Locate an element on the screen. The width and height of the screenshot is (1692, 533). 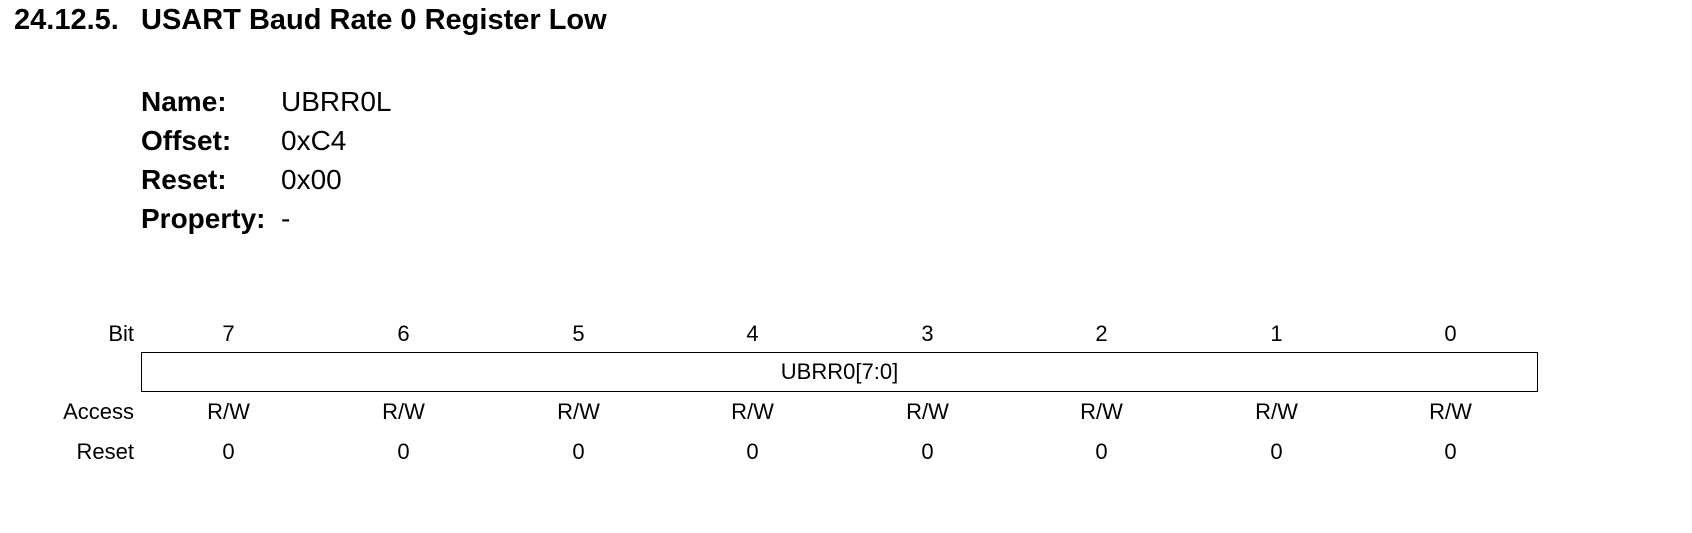
section-number: 24.12.5. is located at coordinates (66, 20).